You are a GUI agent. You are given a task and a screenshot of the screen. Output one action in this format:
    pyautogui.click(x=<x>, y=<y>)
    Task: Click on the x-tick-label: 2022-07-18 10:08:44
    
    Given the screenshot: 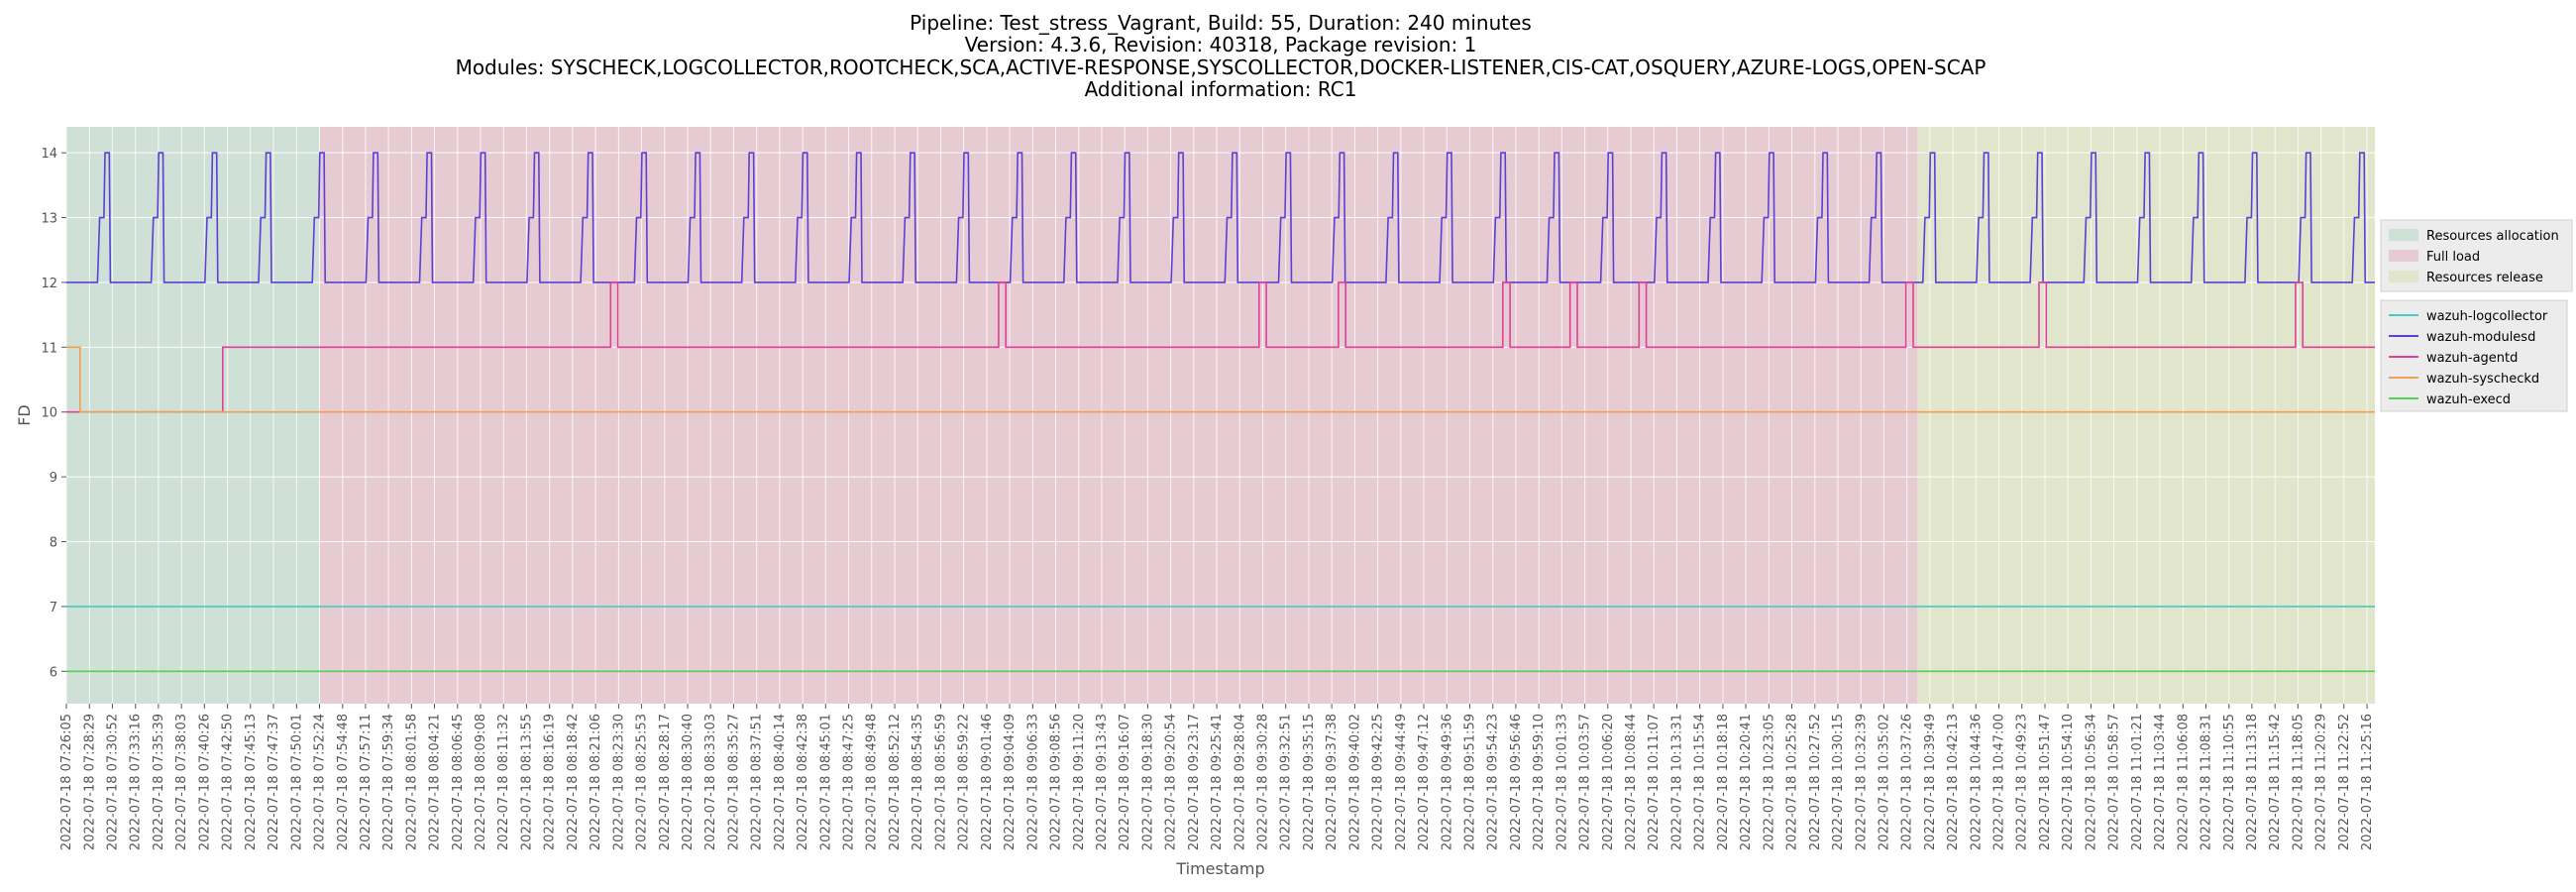 What is the action you would take?
    pyautogui.click(x=1631, y=782)
    